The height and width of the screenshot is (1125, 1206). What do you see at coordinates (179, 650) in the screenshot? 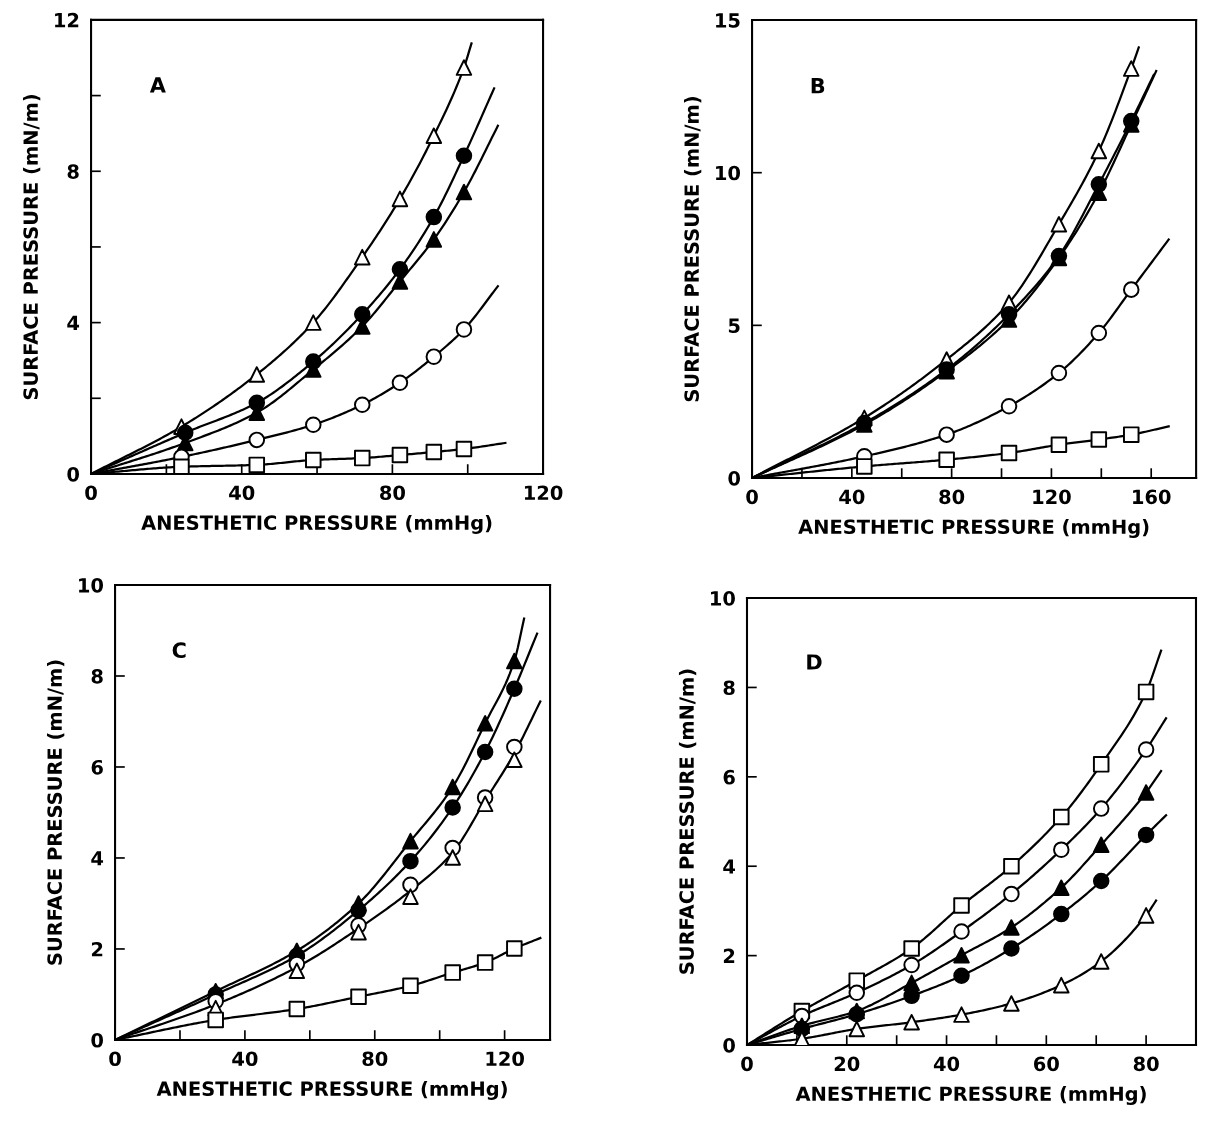
I see `annotation: C` at bounding box center [179, 650].